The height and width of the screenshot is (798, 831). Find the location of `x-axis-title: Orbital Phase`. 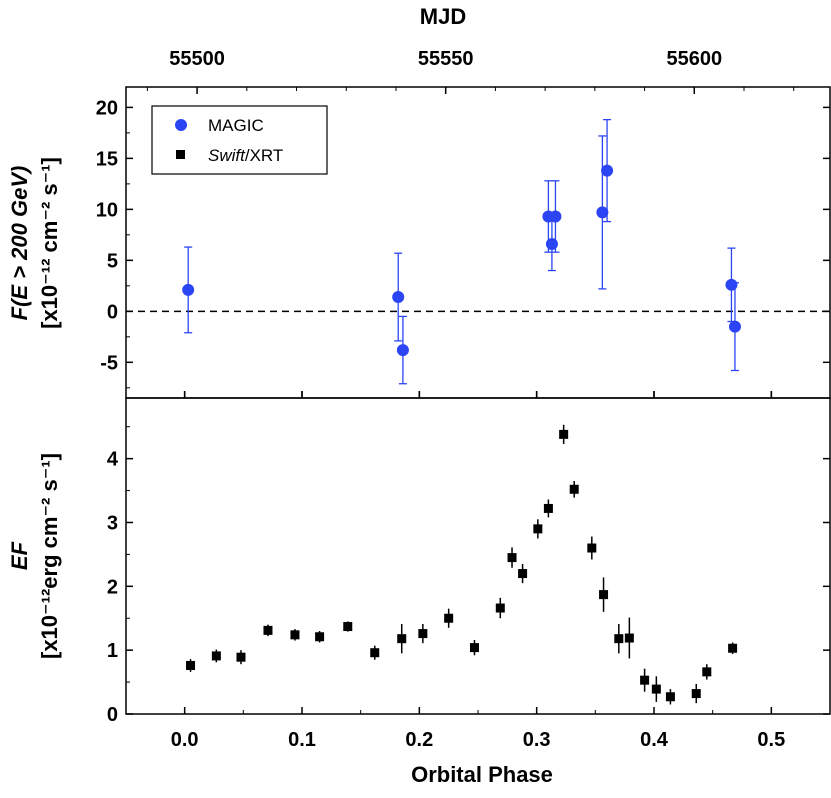

x-axis-title: Orbital Phase is located at coordinates (482, 774).